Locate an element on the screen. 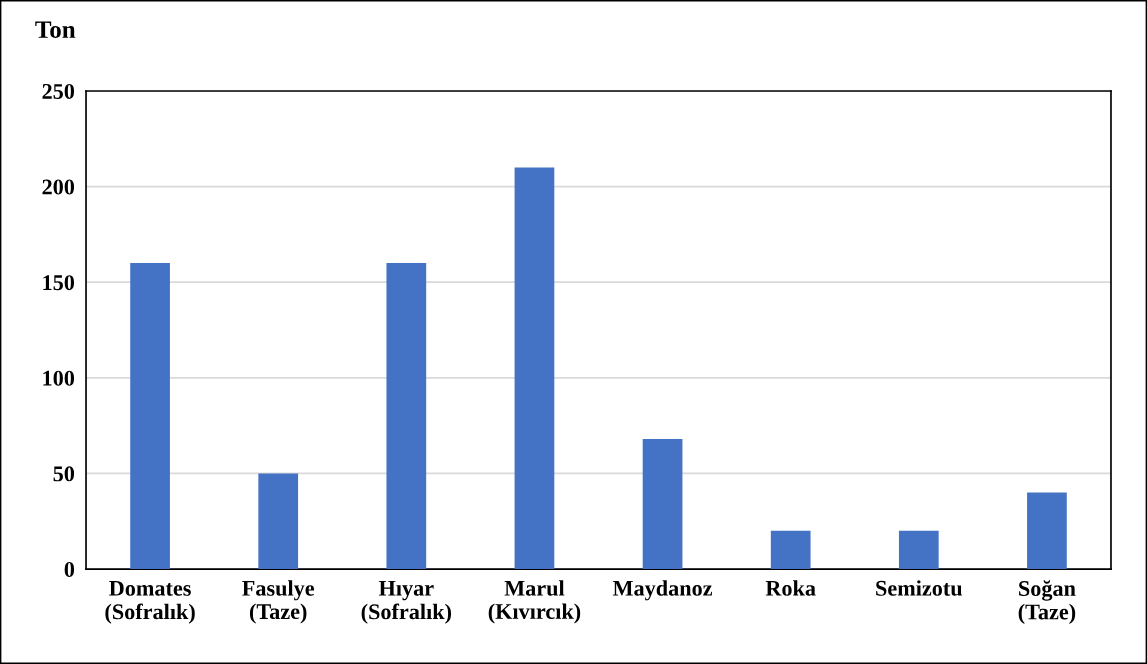 This screenshot has width=1147, height=664. y-tick-label: 250 is located at coordinates (58, 91).